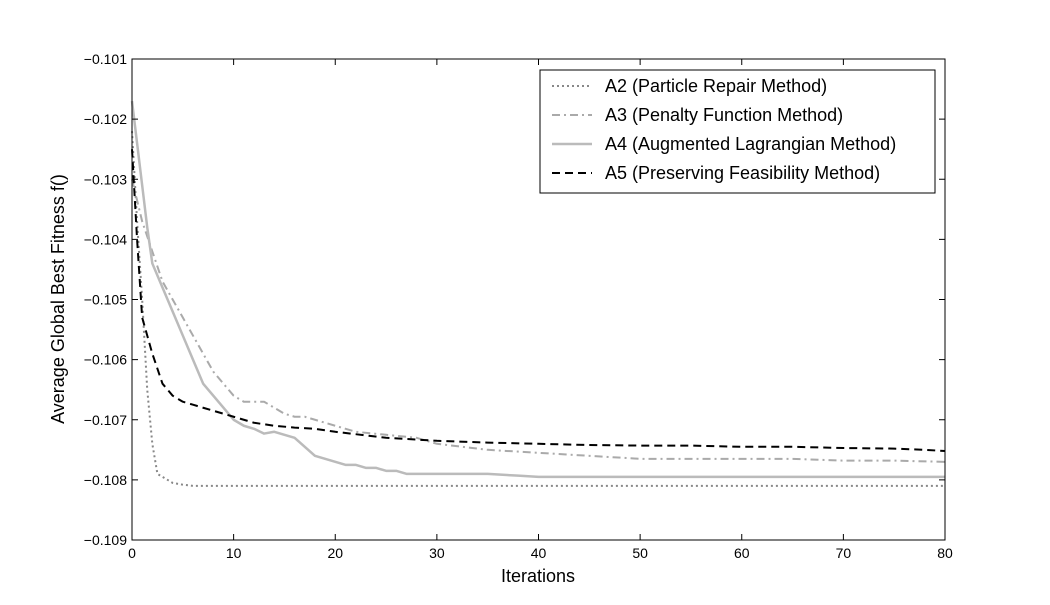 The height and width of the screenshot is (605, 1050). Describe the element at coordinates (640, 553) in the screenshot. I see `x-tick-label: 50` at that location.